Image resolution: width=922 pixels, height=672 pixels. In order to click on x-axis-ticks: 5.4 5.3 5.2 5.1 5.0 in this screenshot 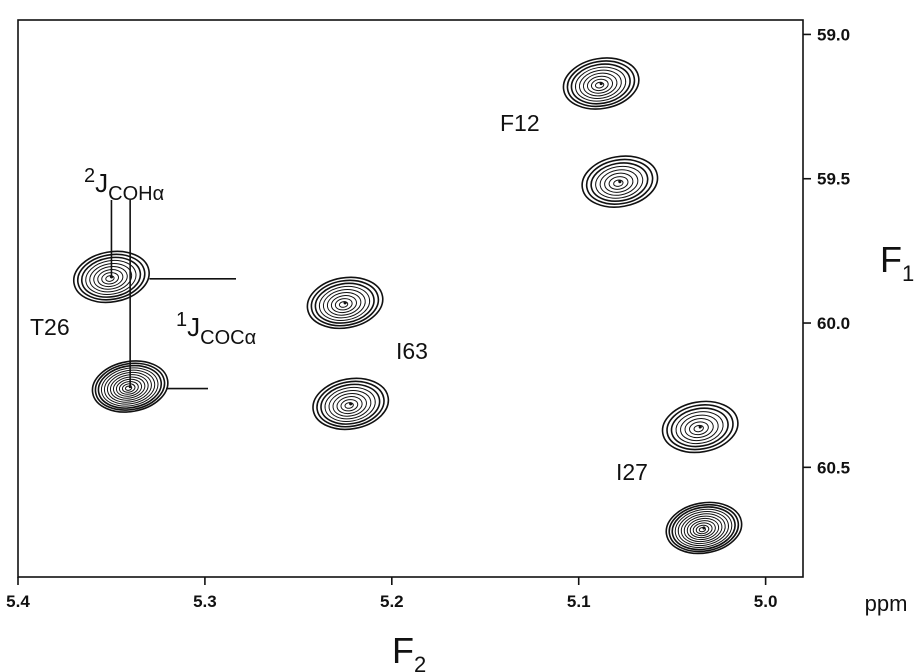, I will do `click(391, 594)`.